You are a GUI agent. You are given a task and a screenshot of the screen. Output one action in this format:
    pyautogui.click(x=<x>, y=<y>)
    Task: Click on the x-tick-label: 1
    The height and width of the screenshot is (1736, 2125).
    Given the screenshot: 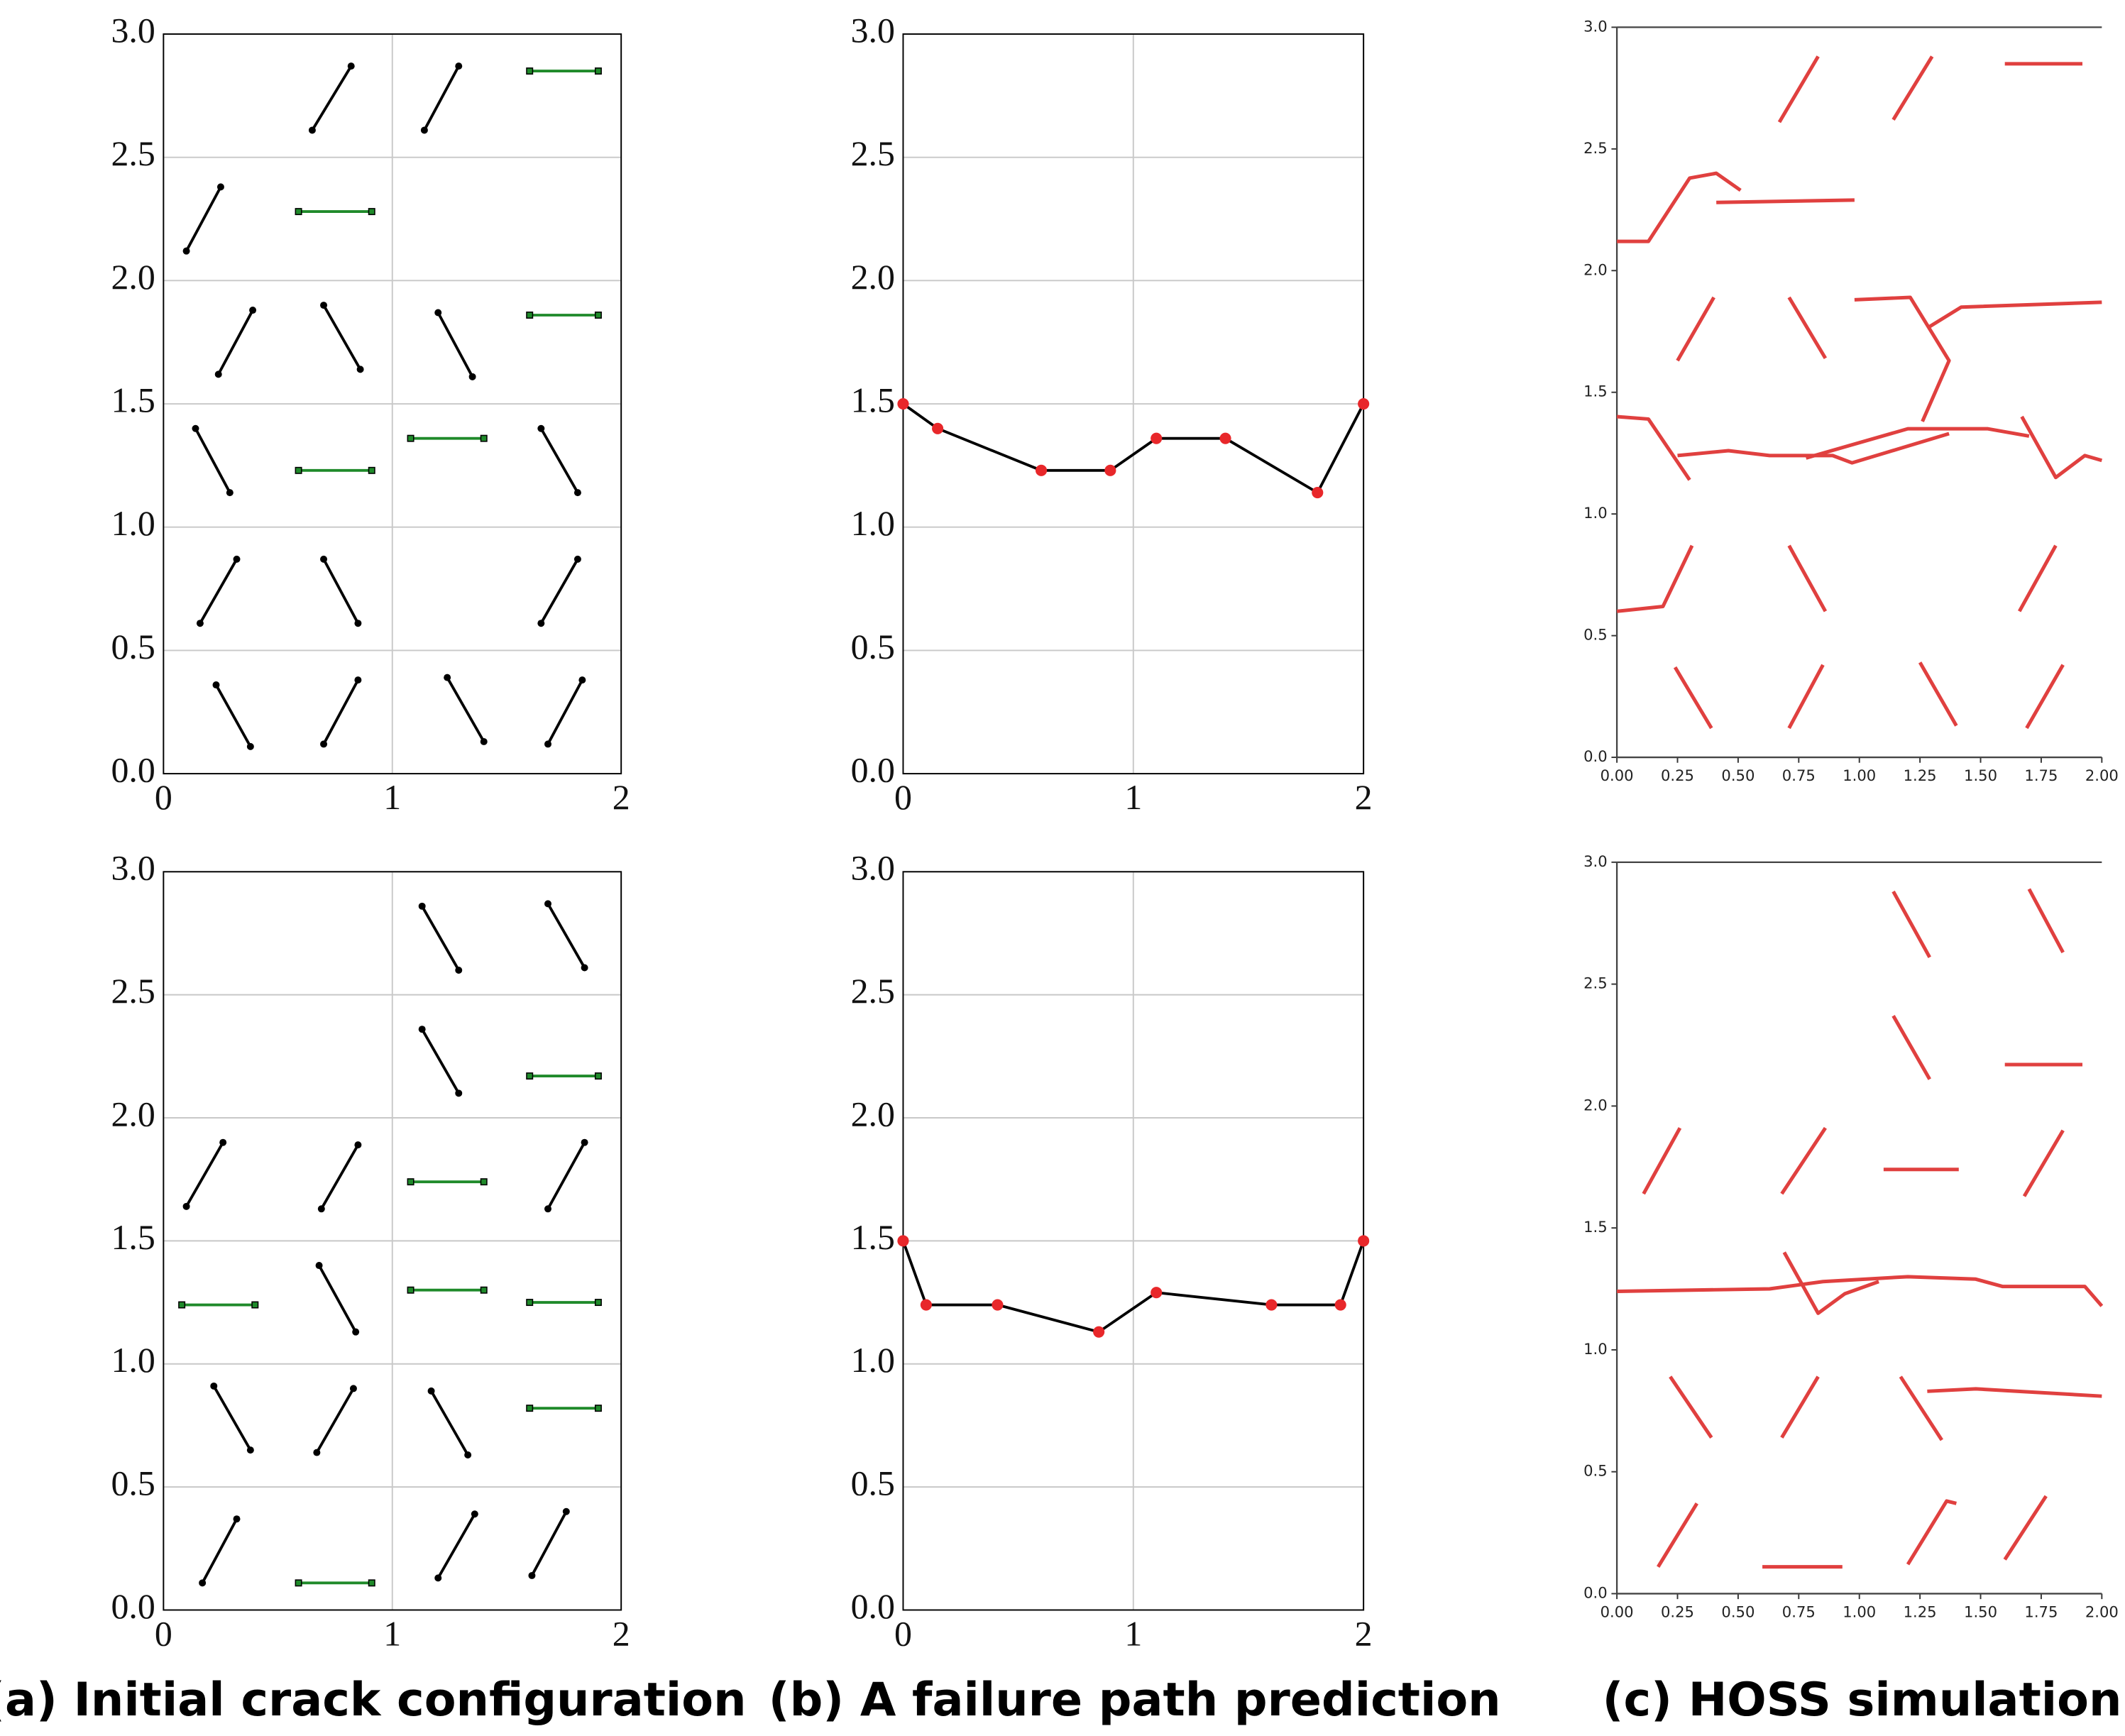 What is the action you would take?
    pyautogui.click(x=392, y=1633)
    